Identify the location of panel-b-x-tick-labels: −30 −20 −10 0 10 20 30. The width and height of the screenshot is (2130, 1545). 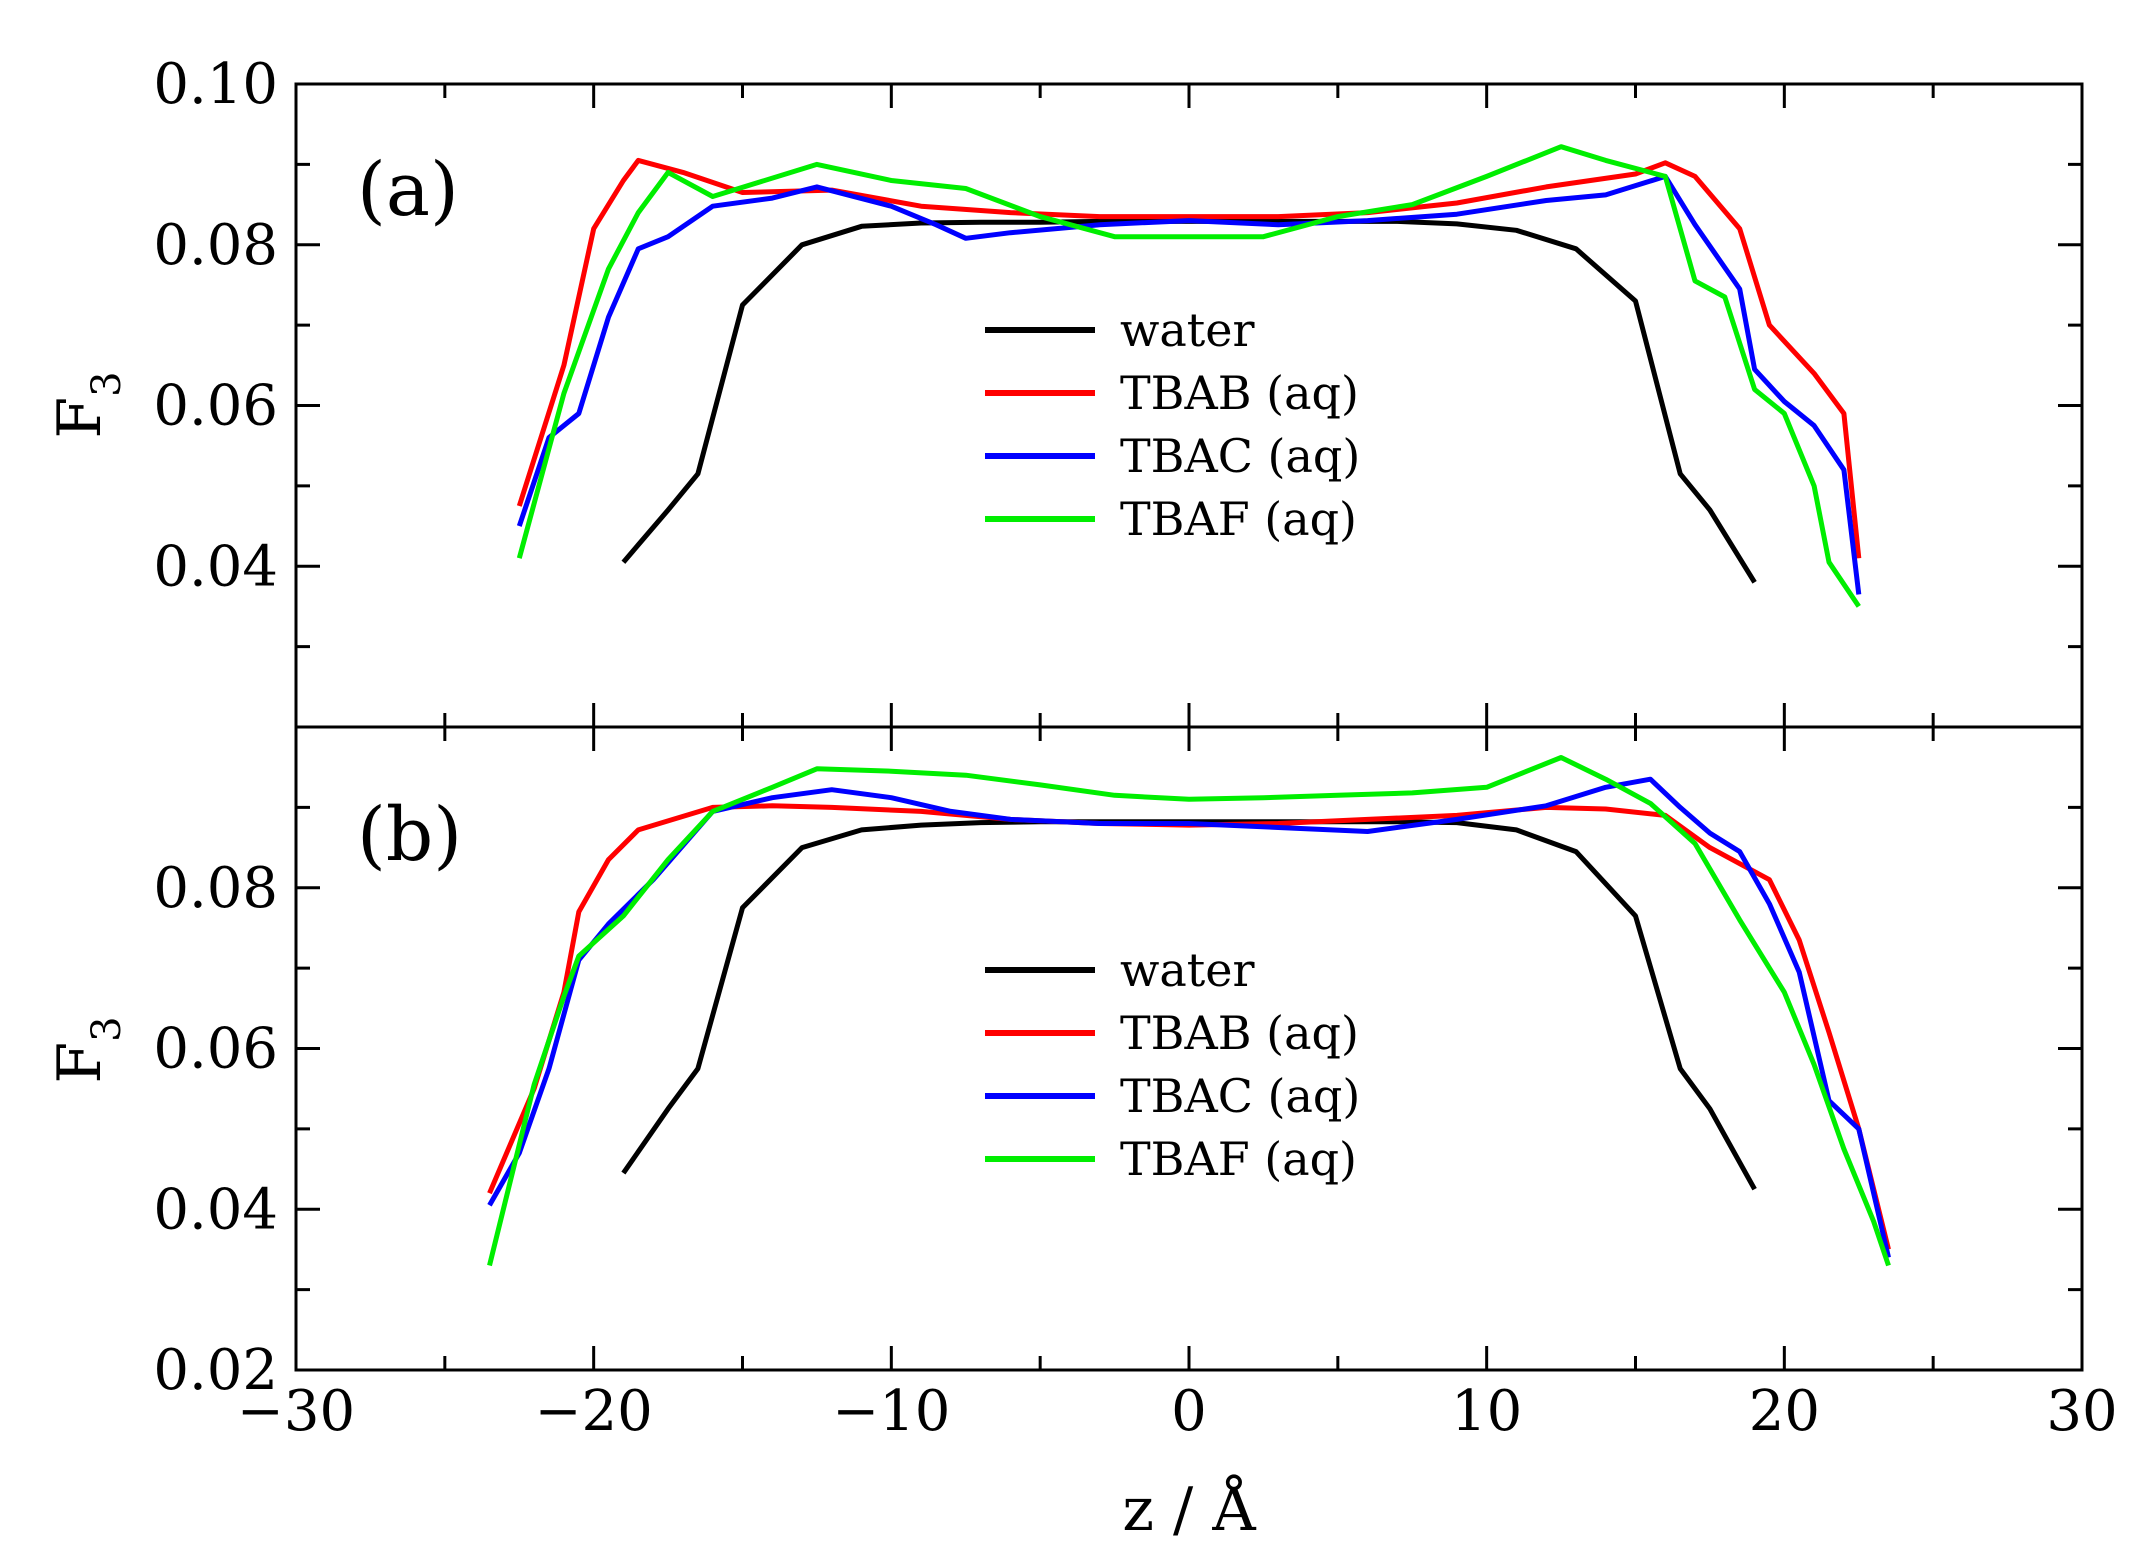
(1177, 1411).